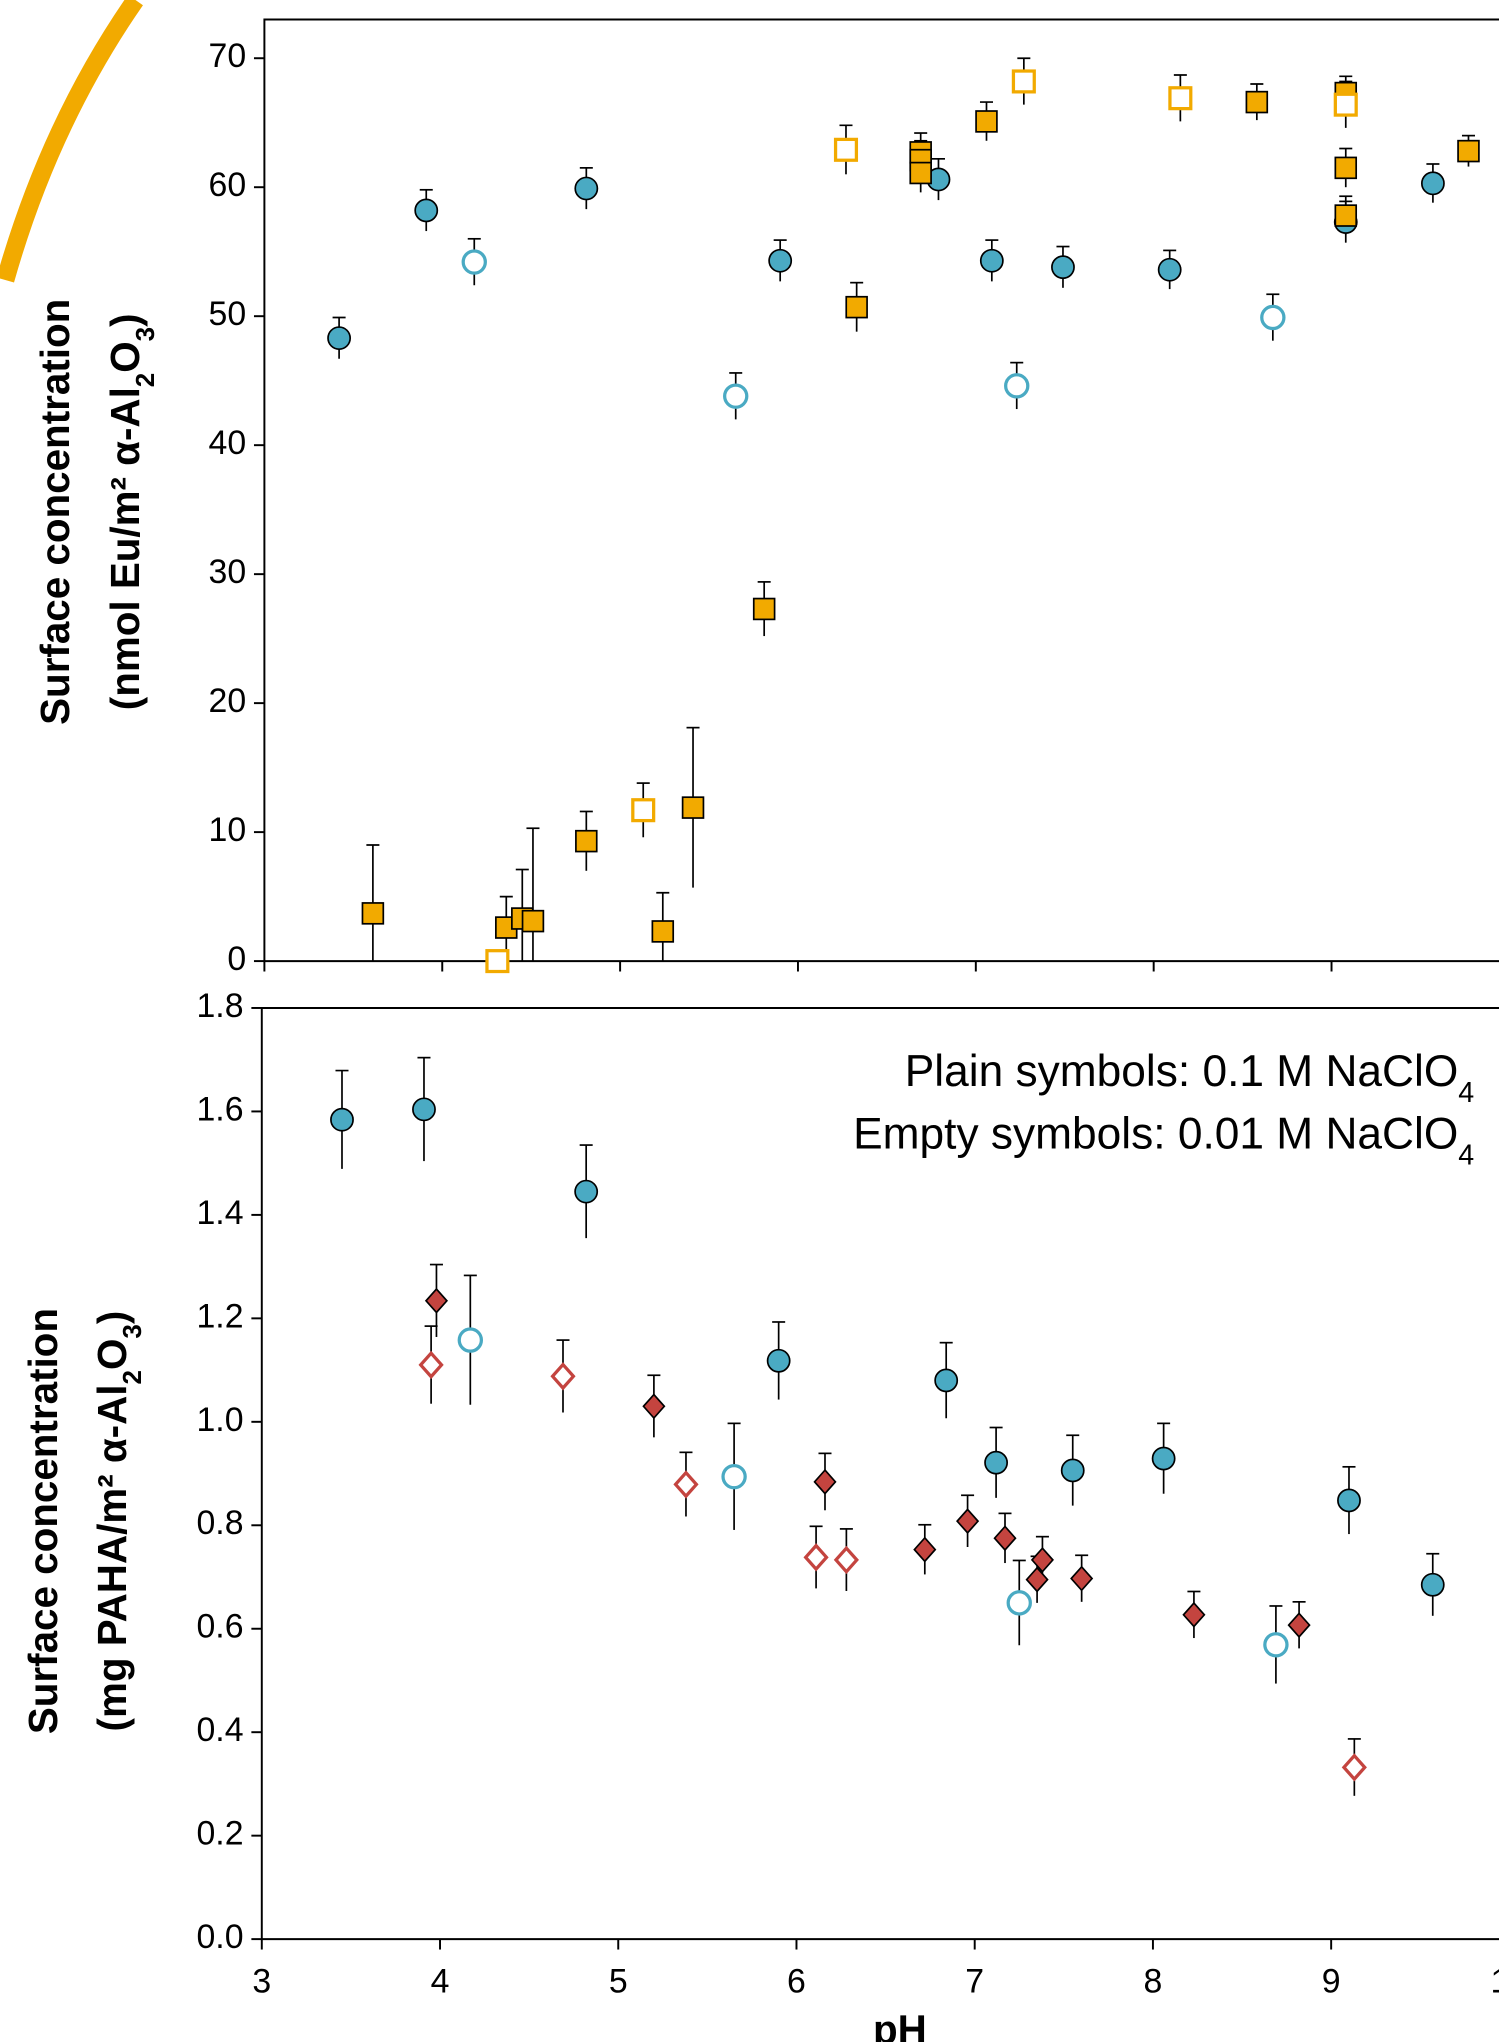 The image size is (1499, 2042). What do you see at coordinates (125, 548) in the screenshot?
I see `text-part: (nmol Eu/m² α-Al` at bounding box center [125, 548].